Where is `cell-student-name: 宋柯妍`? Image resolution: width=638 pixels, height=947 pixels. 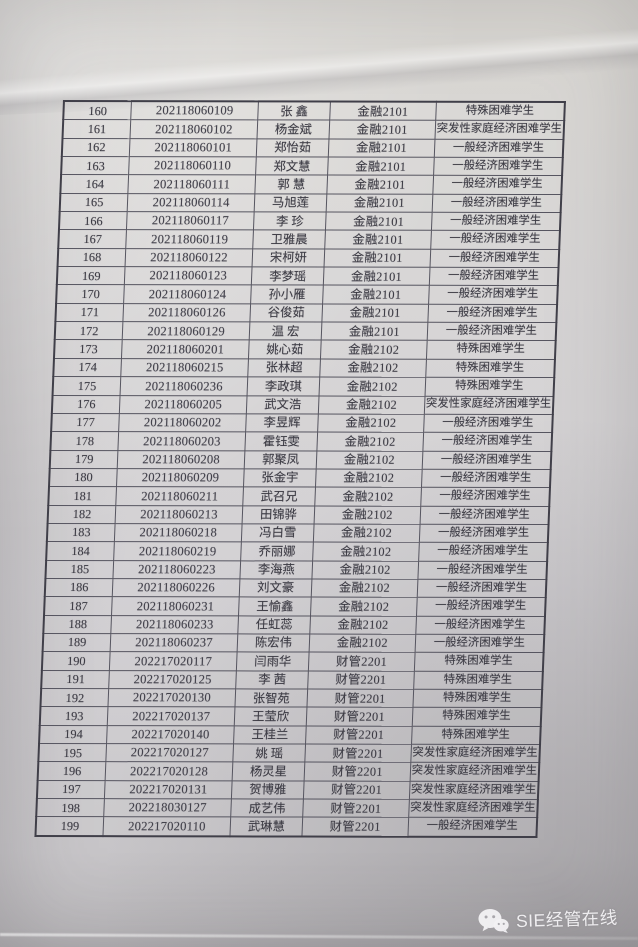
cell-student-name: 宋柯妍 is located at coordinates (288, 258).